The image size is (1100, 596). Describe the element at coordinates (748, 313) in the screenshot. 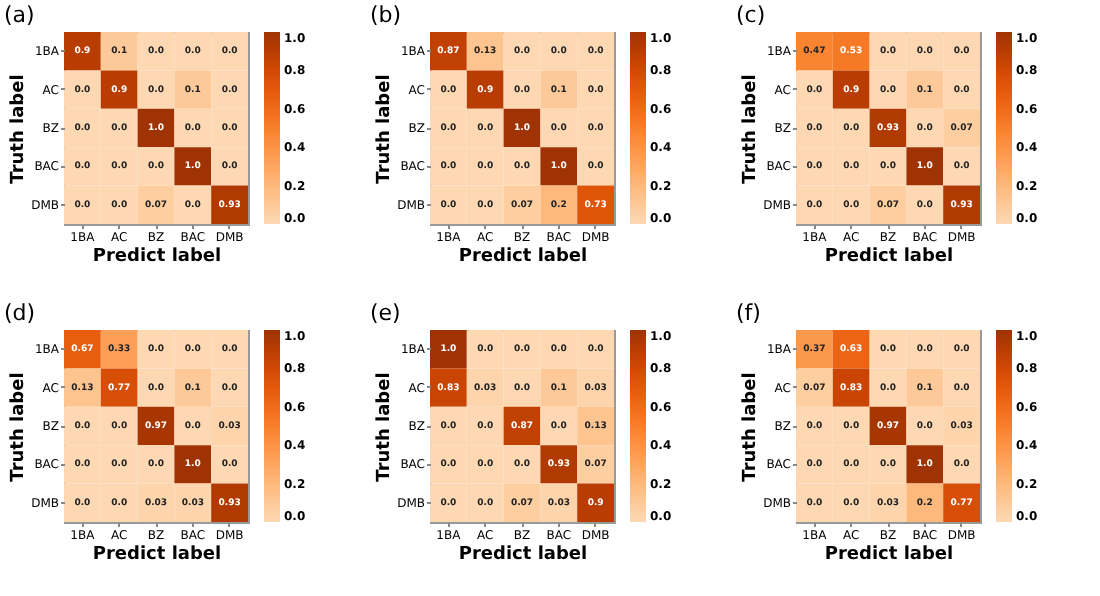

I see `chart-title: (f)` at that location.